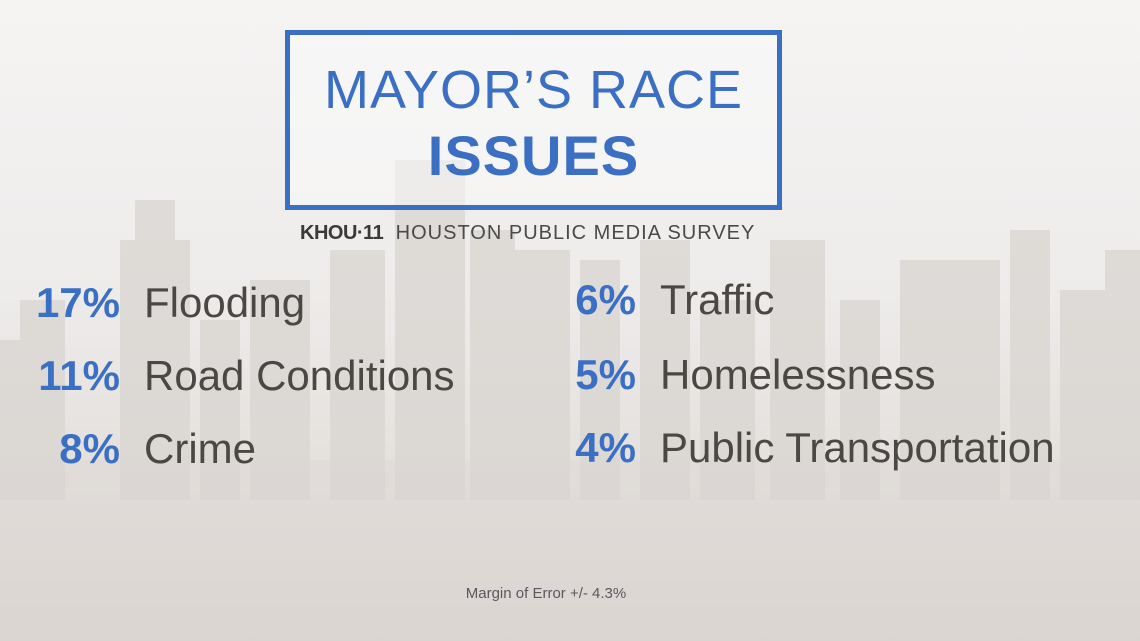 This screenshot has width=1140, height=641. I want to click on issue-label: Public Transportation, so click(857, 447).